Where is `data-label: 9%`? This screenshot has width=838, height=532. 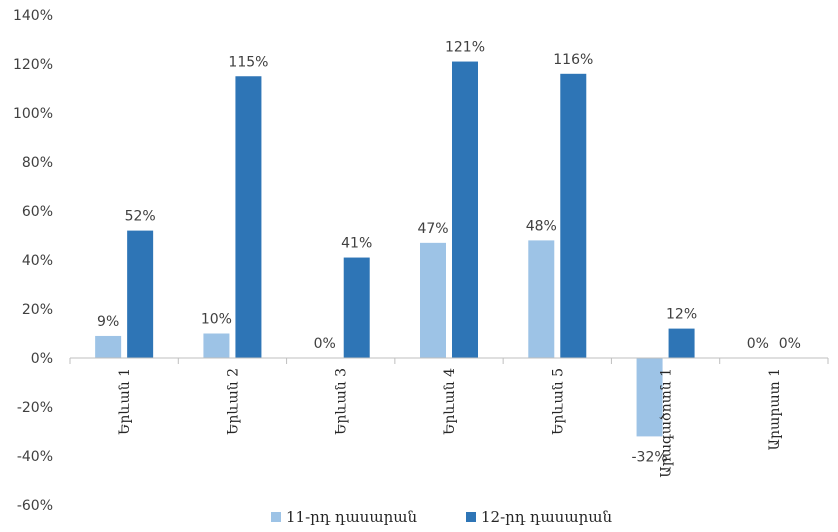
data-label: 9% is located at coordinates (108, 322).